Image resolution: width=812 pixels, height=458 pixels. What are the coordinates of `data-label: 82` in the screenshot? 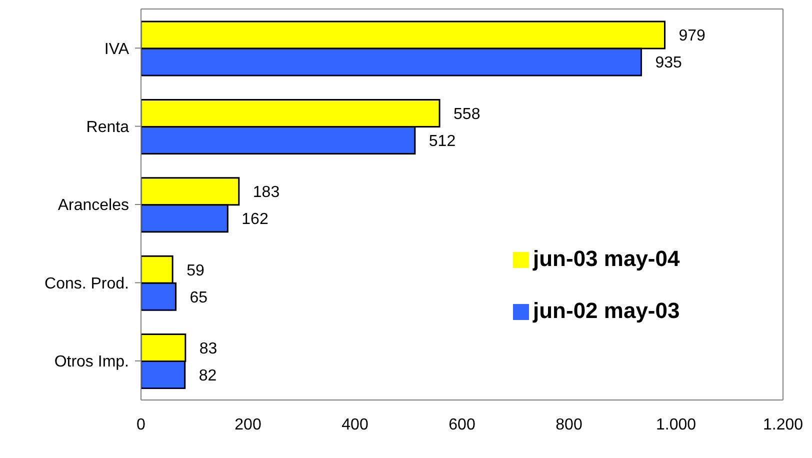 It's located at (207, 375).